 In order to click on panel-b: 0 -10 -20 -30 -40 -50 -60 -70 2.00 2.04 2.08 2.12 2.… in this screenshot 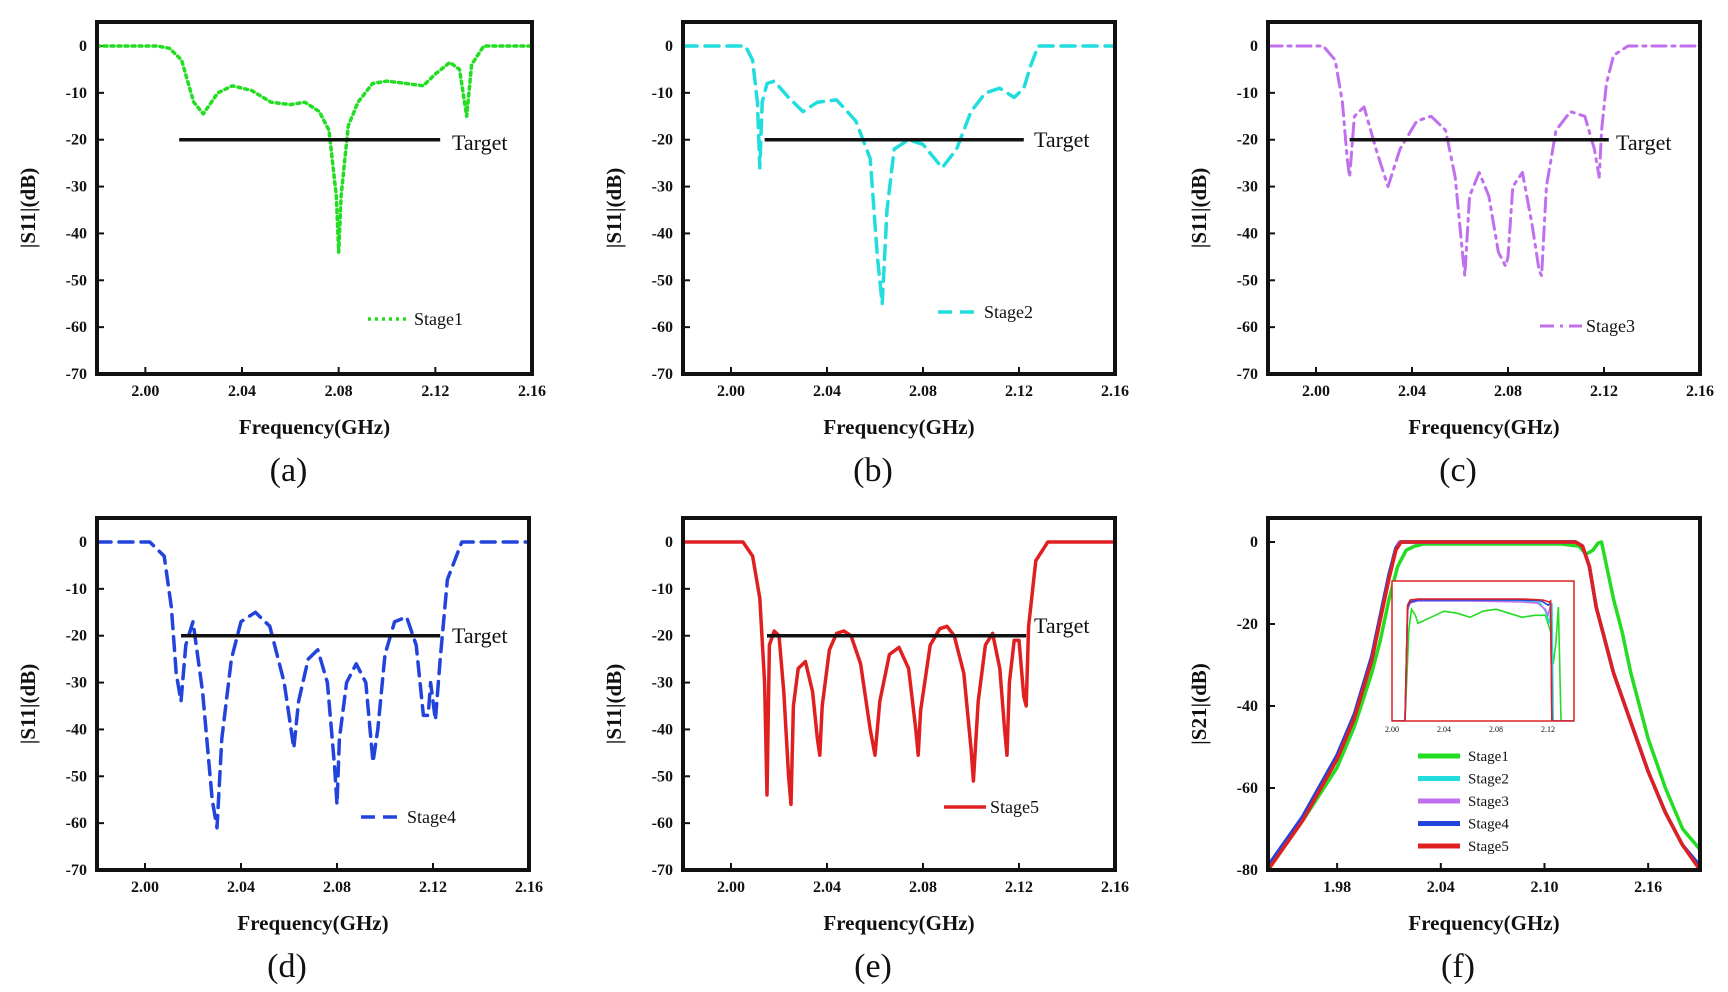, I will do `click(865, 254)`.